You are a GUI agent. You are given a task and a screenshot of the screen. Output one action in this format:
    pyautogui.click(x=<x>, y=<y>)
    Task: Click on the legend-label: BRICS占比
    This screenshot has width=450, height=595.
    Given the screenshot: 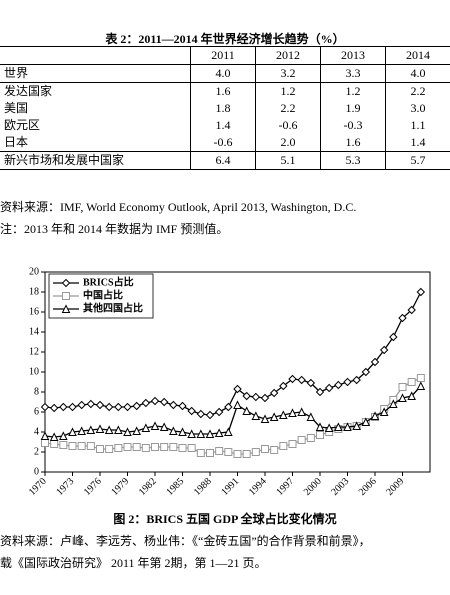 What is the action you would take?
    pyautogui.click(x=108, y=281)
    